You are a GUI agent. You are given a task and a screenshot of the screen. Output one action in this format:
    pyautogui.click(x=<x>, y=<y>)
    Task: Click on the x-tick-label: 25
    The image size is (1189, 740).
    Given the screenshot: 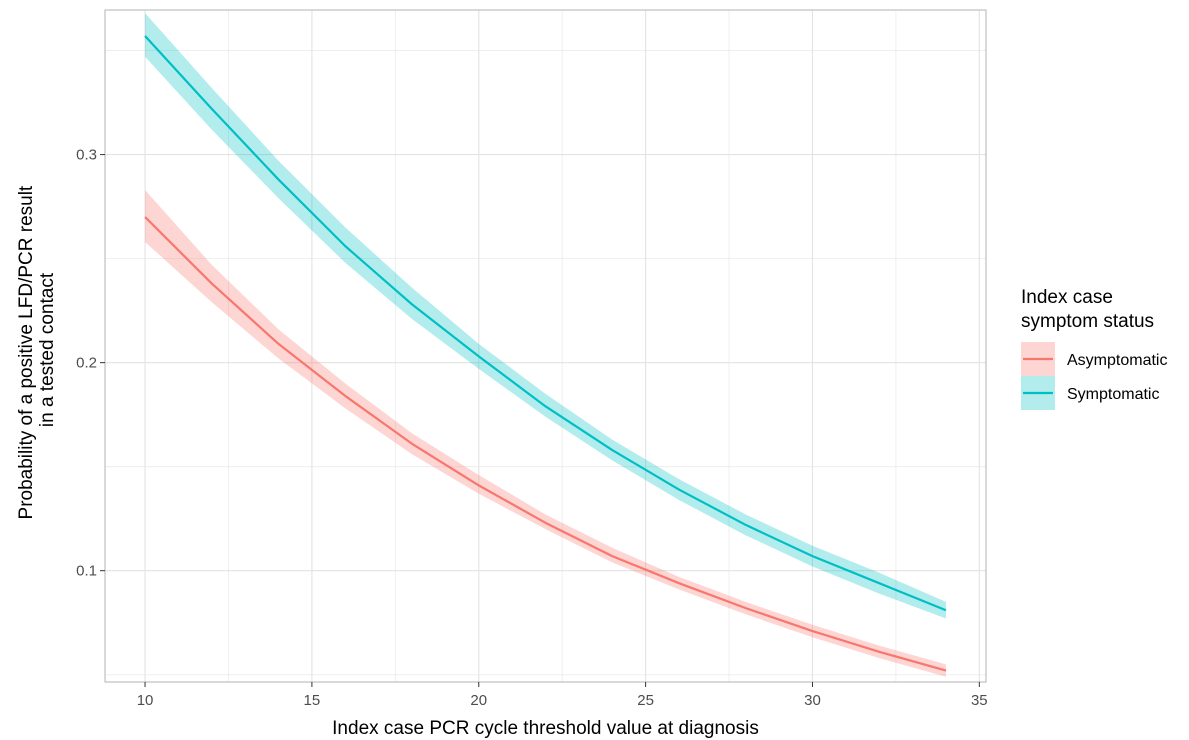 What is the action you would take?
    pyautogui.click(x=645, y=700)
    